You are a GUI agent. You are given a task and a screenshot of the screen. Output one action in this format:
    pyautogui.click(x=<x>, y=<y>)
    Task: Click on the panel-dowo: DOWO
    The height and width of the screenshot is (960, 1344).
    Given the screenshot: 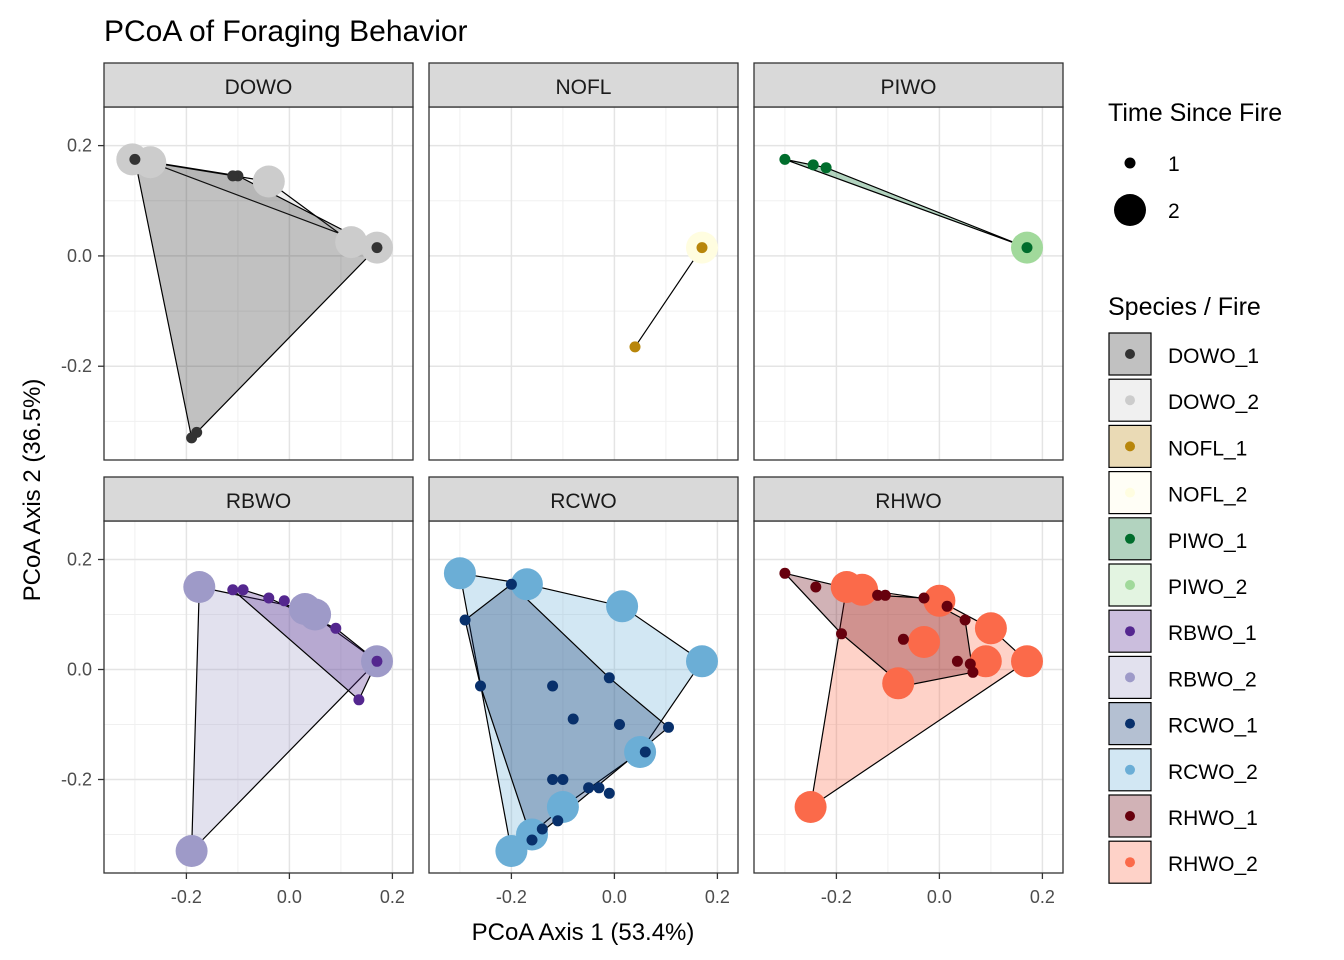 What is the action you would take?
    pyautogui.click(x=258, y=261)
    